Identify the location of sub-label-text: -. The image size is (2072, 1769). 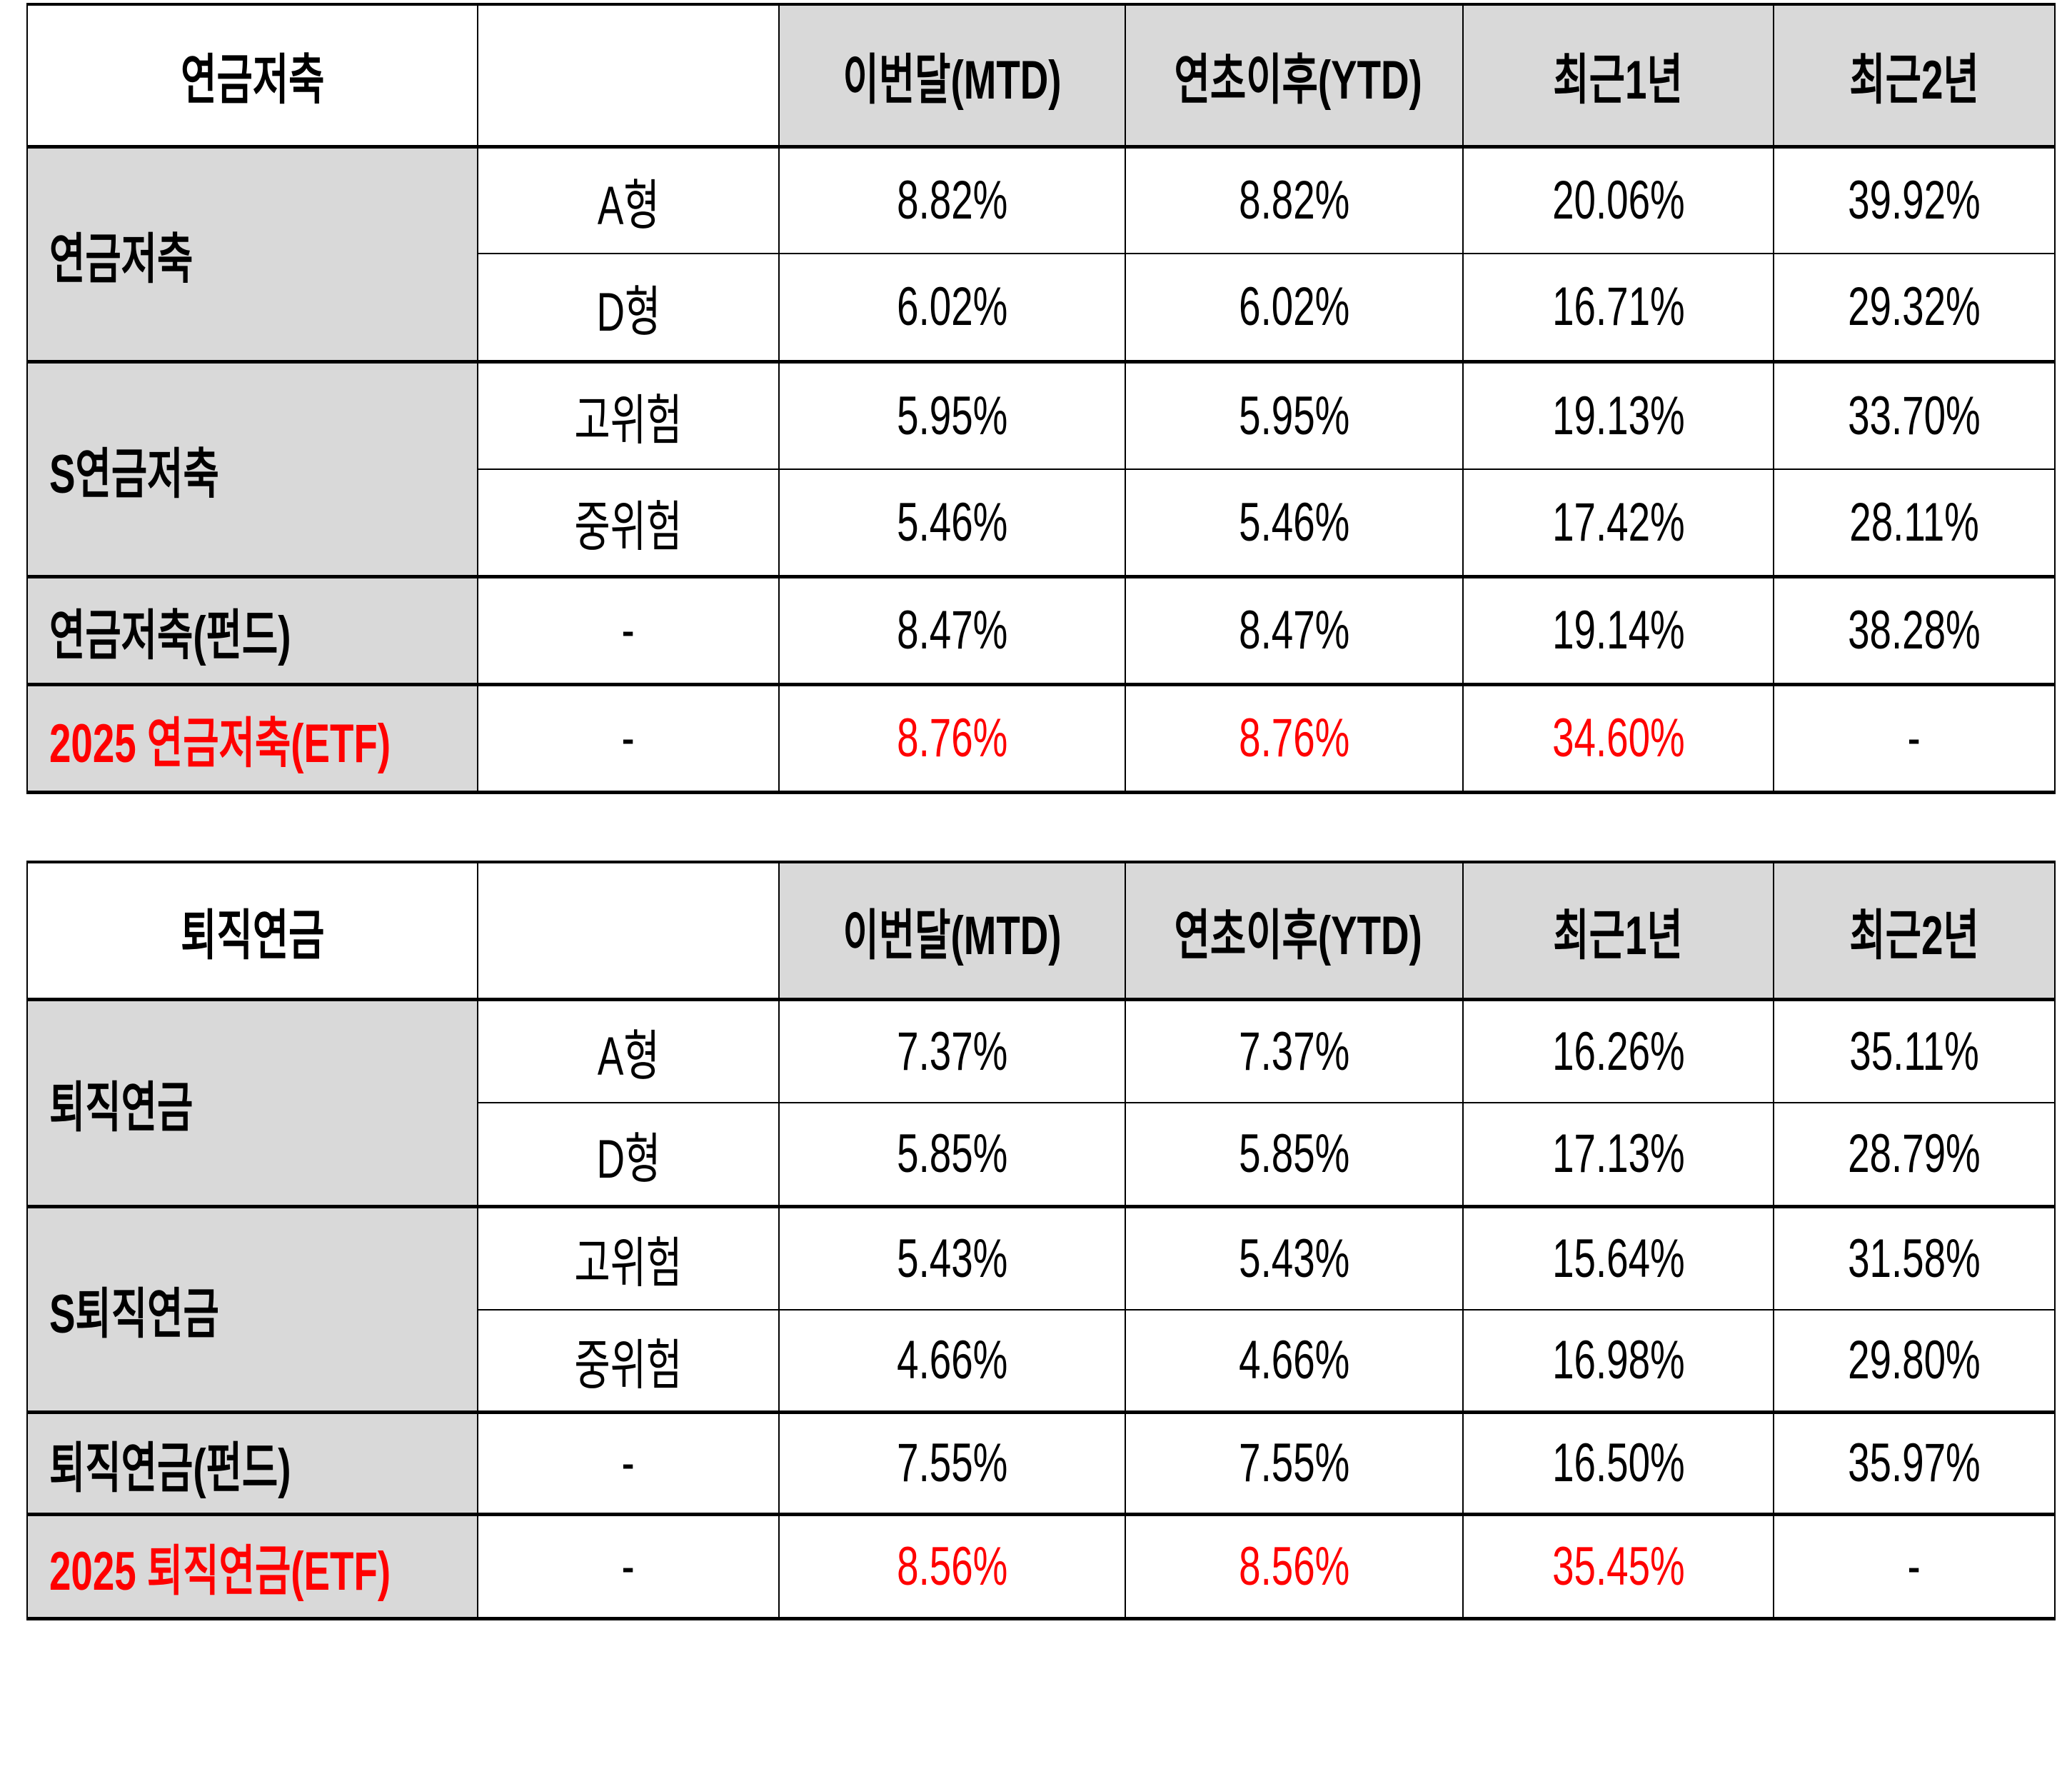
(628, 1566).